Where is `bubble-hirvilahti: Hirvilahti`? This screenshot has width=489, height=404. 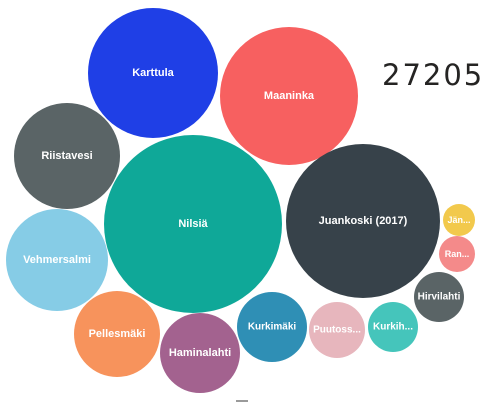
bubble-hirvilahti: Hirvilahti is located at coordinates (439, 297).